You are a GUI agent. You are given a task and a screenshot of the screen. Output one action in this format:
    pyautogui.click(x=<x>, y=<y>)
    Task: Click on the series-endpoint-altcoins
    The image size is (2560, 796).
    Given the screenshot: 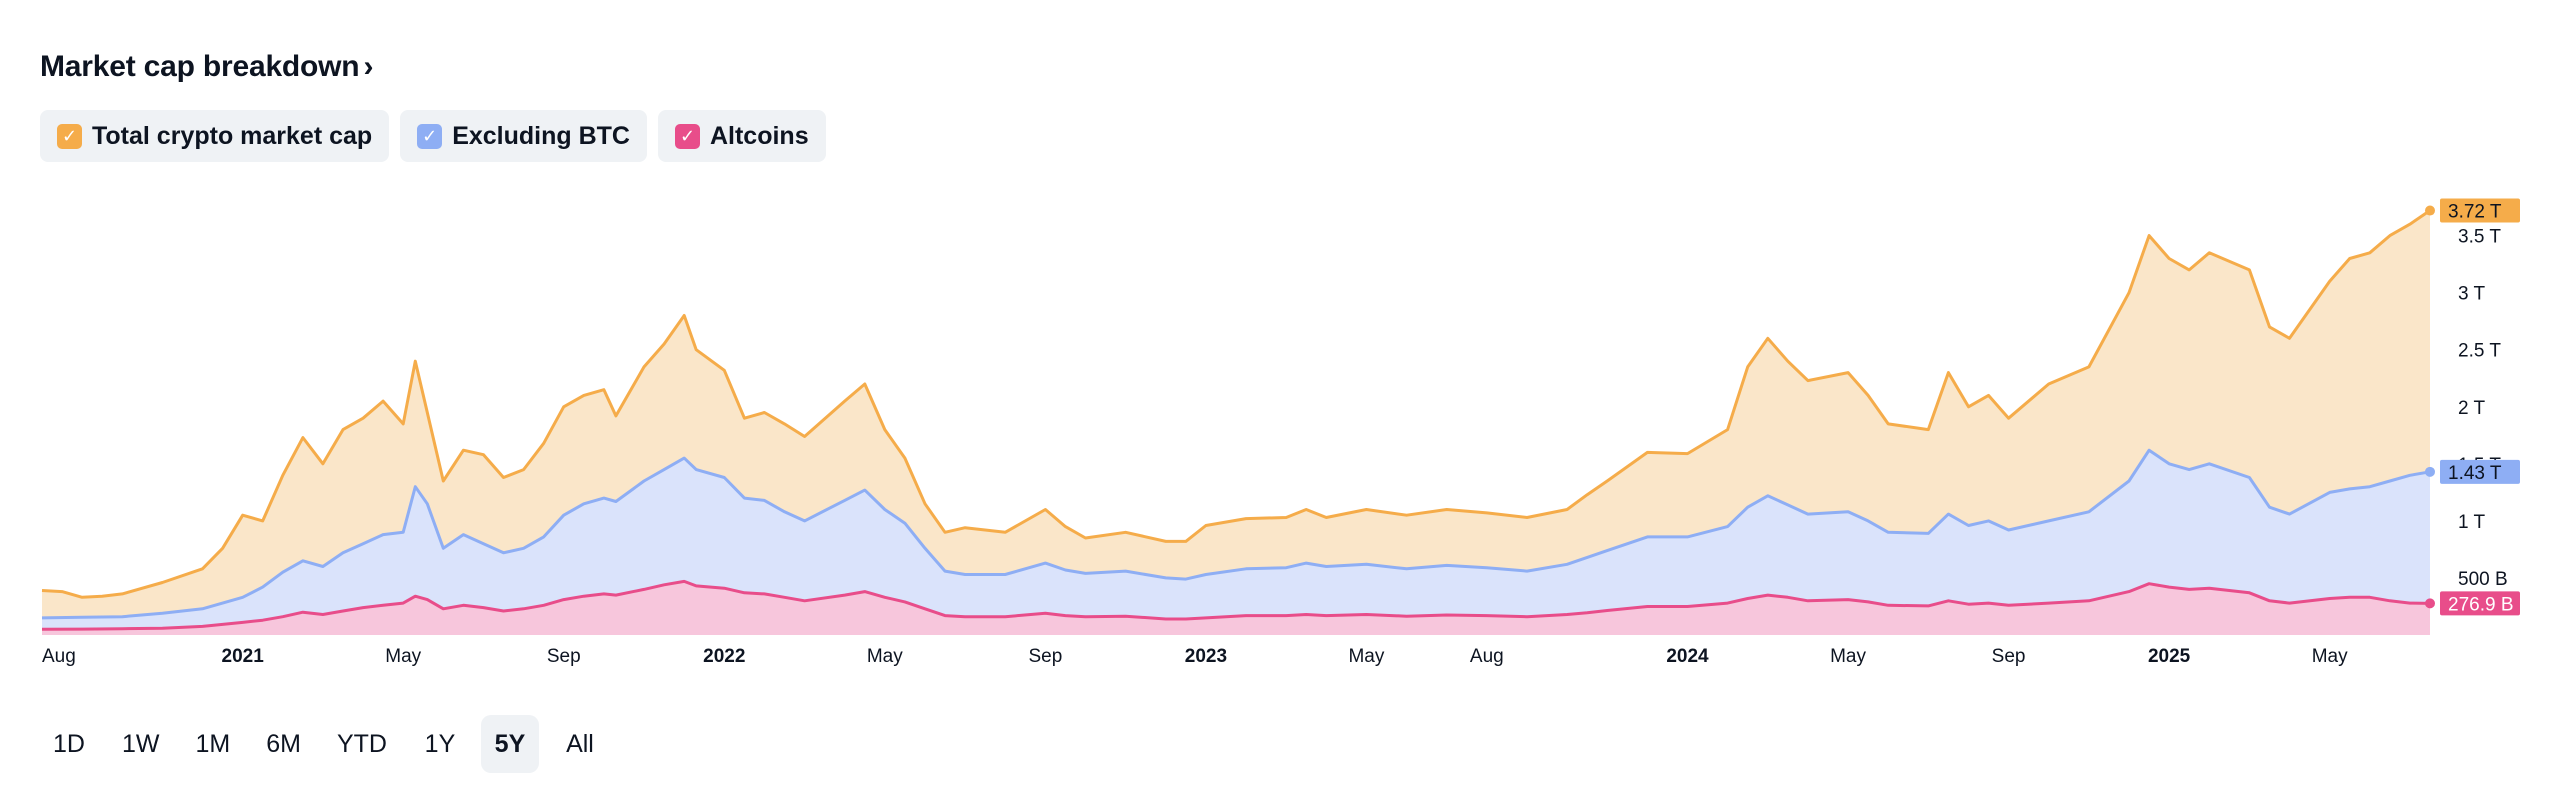 What is the action you would take?
    pyautogui.click(x=2430, y=603)
    